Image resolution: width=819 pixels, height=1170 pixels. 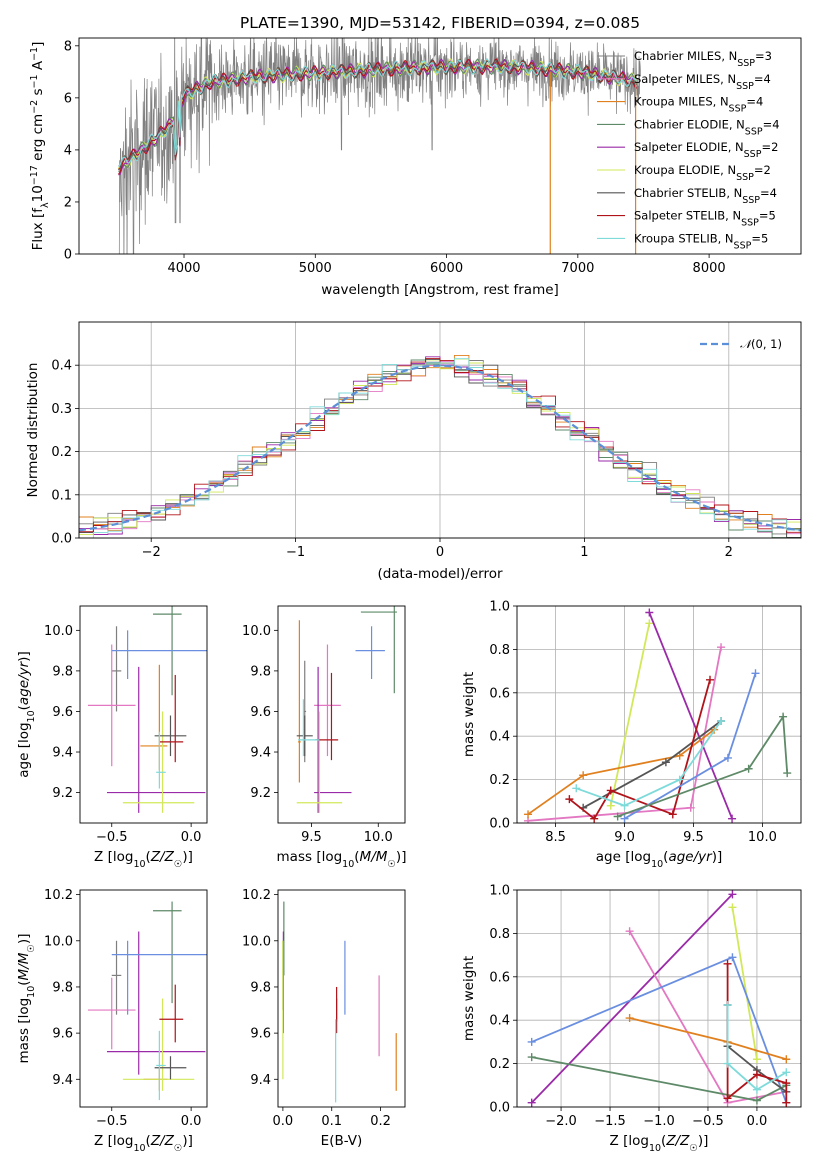 I want to click on y-tick-label: 9.2, so click(x=62, y=793).